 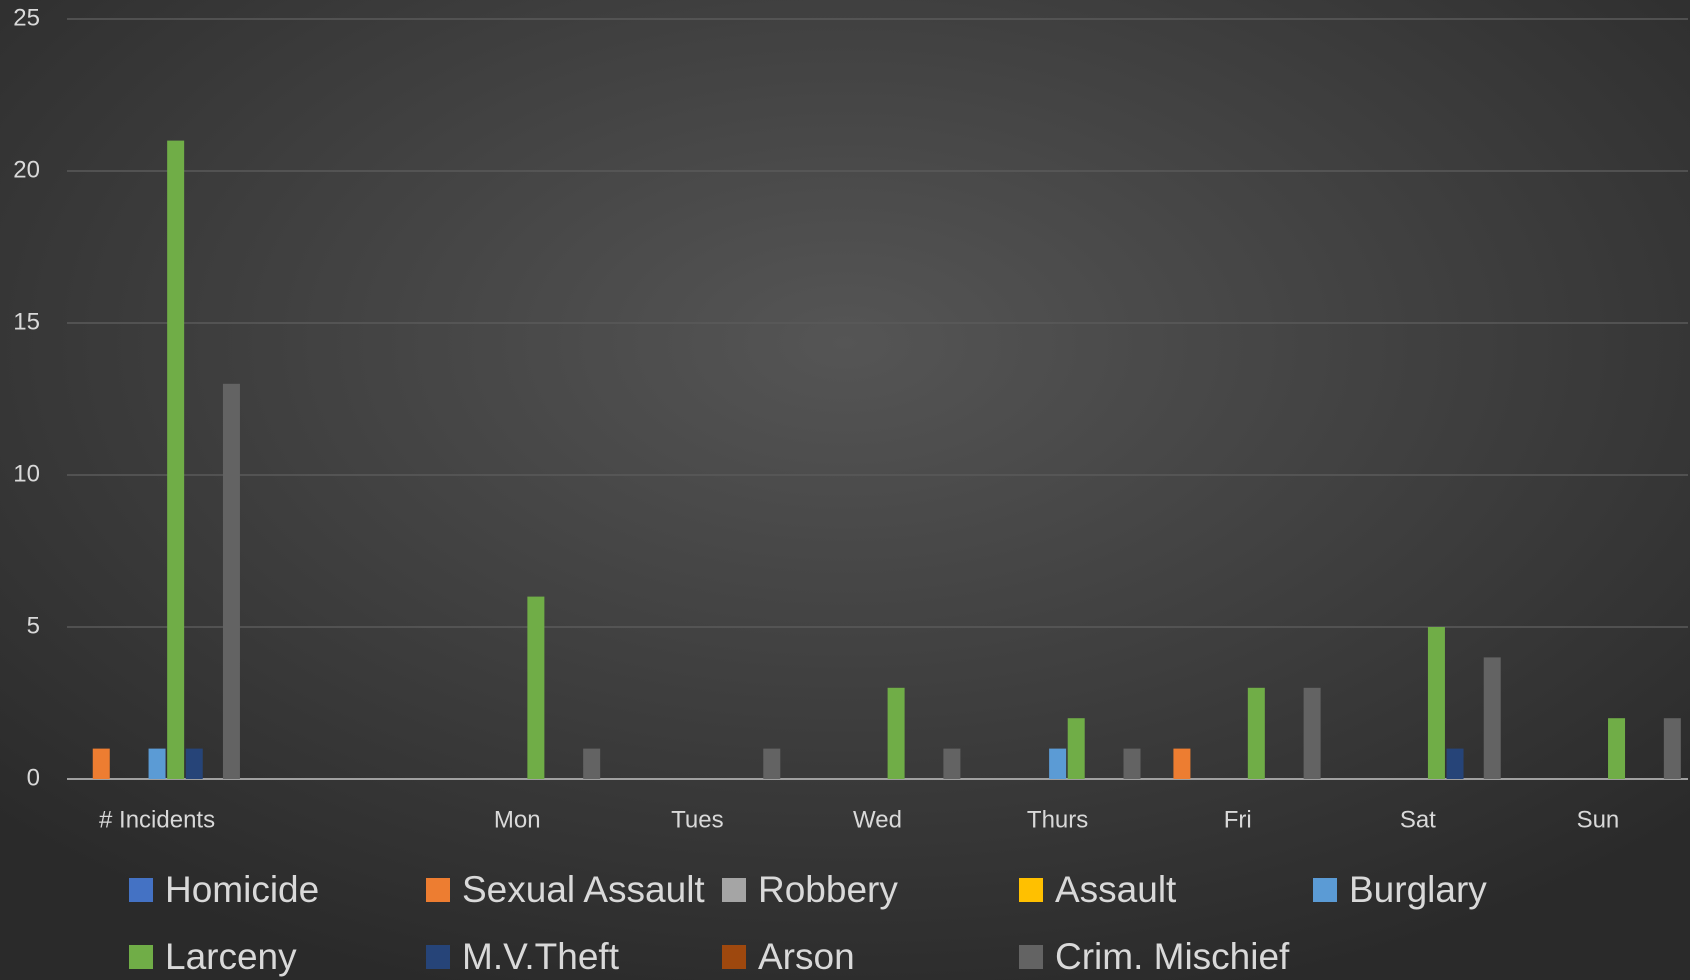 I want to click on legend-label: Larceny, so click(x=231, y=956).